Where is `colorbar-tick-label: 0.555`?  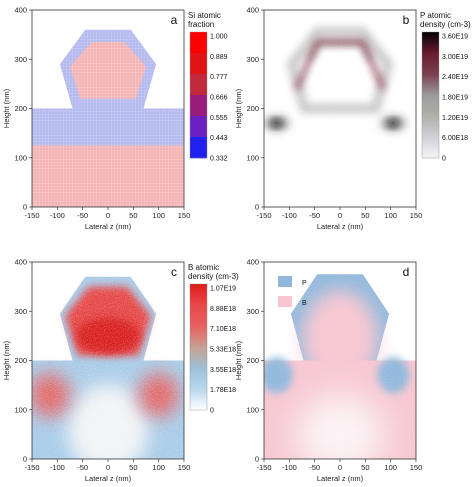
colorbar-tick-label: 0.555 is located at coordinates (219, 118).